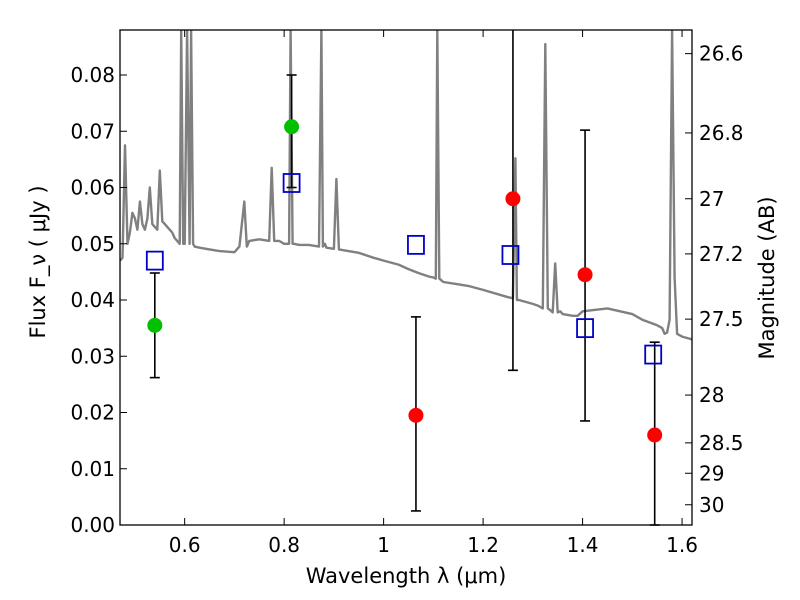 This screenshot has width=800, height=600. Describe the element at coordinates (92, 300) in the screenshot. I see `y-tick-label: 0.04` at that location.